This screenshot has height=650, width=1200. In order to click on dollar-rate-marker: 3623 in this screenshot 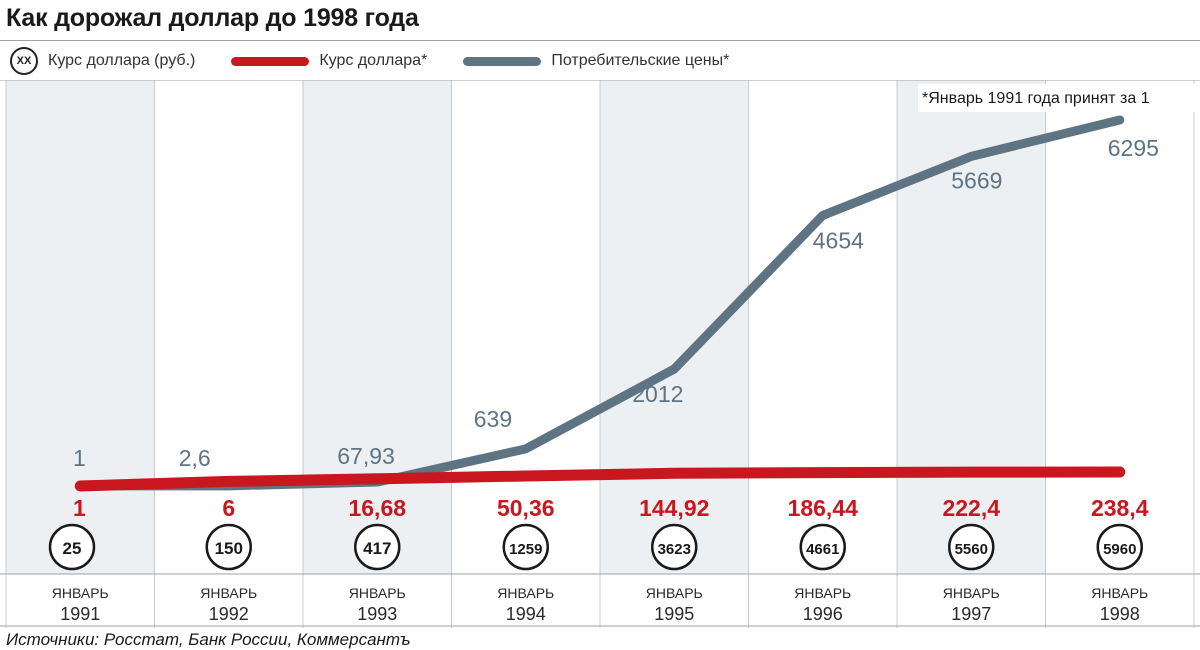, I will do `click(674, 547)`.